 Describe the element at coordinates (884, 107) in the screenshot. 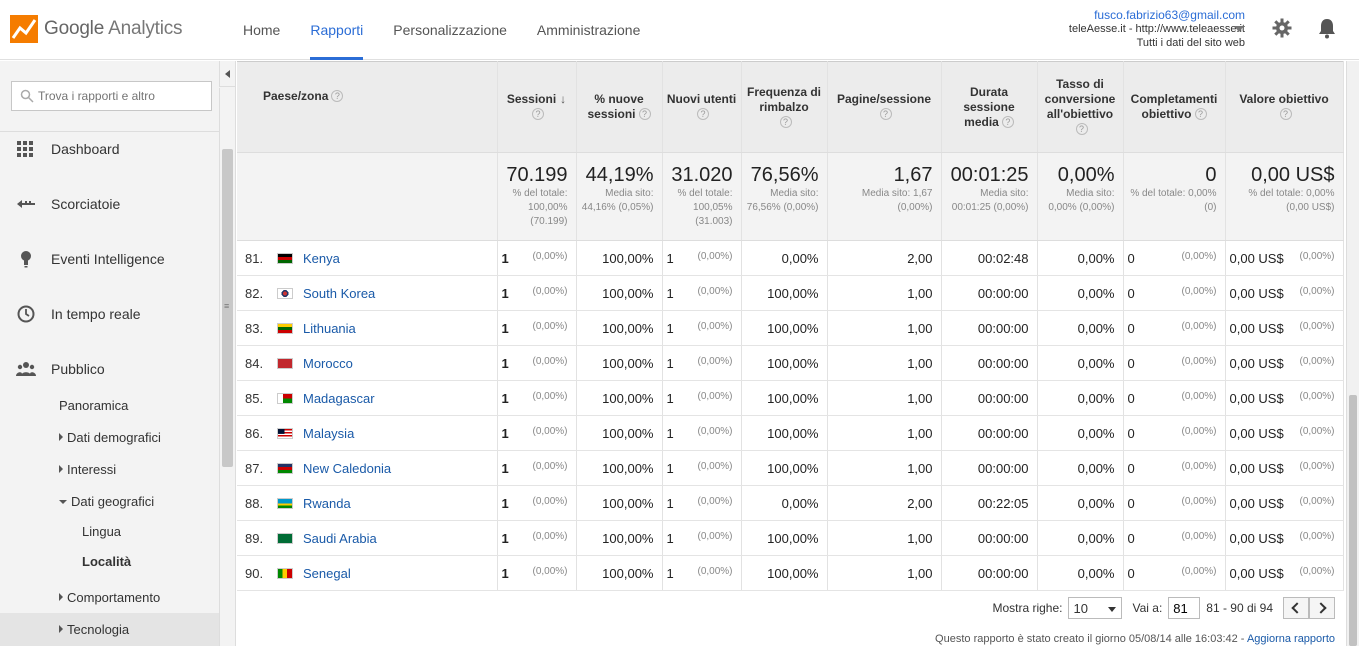

I see `col-header-pagine-sessione: Pagine/sessione?` at that location.